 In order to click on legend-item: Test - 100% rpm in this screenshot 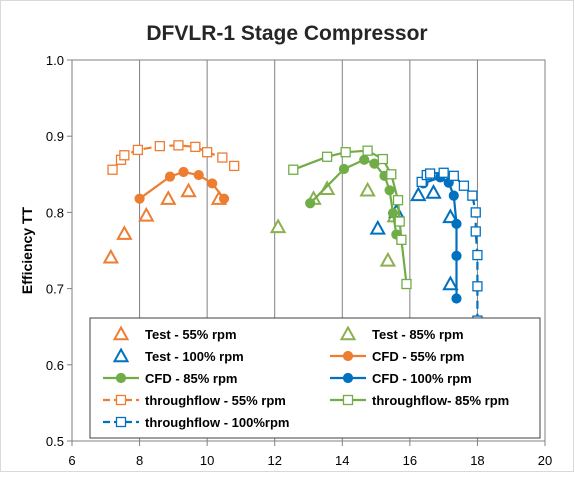, I will do `click(178, 355)`.